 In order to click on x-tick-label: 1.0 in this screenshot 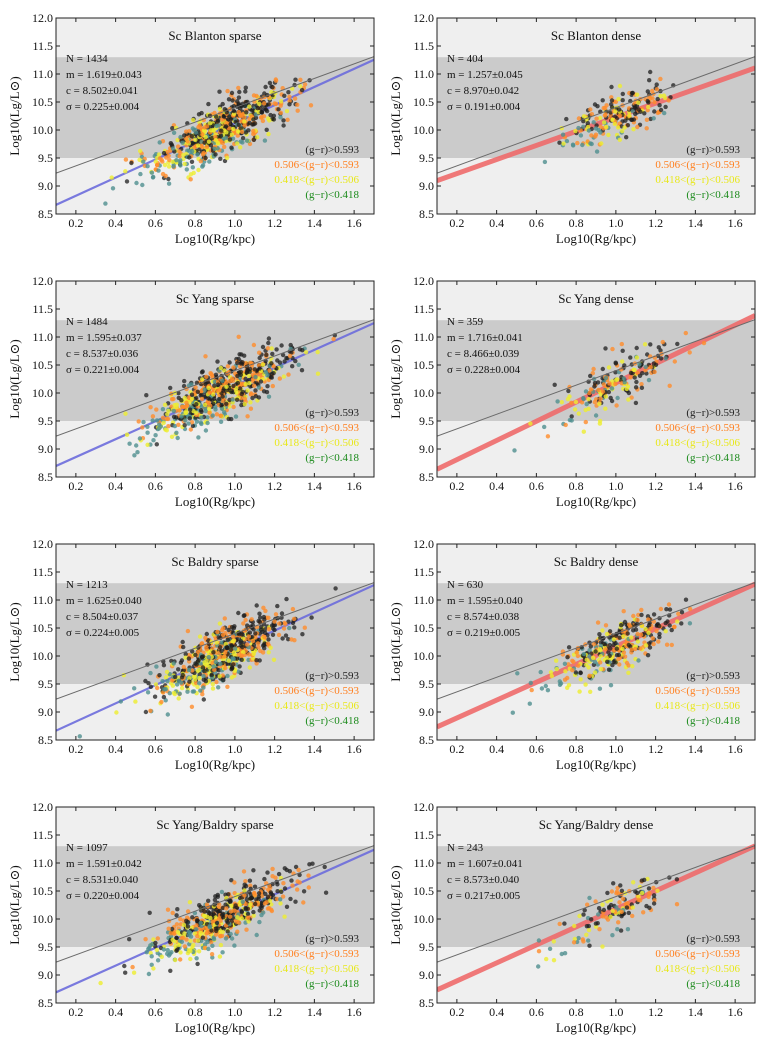, I will do `click(615, 486)`.